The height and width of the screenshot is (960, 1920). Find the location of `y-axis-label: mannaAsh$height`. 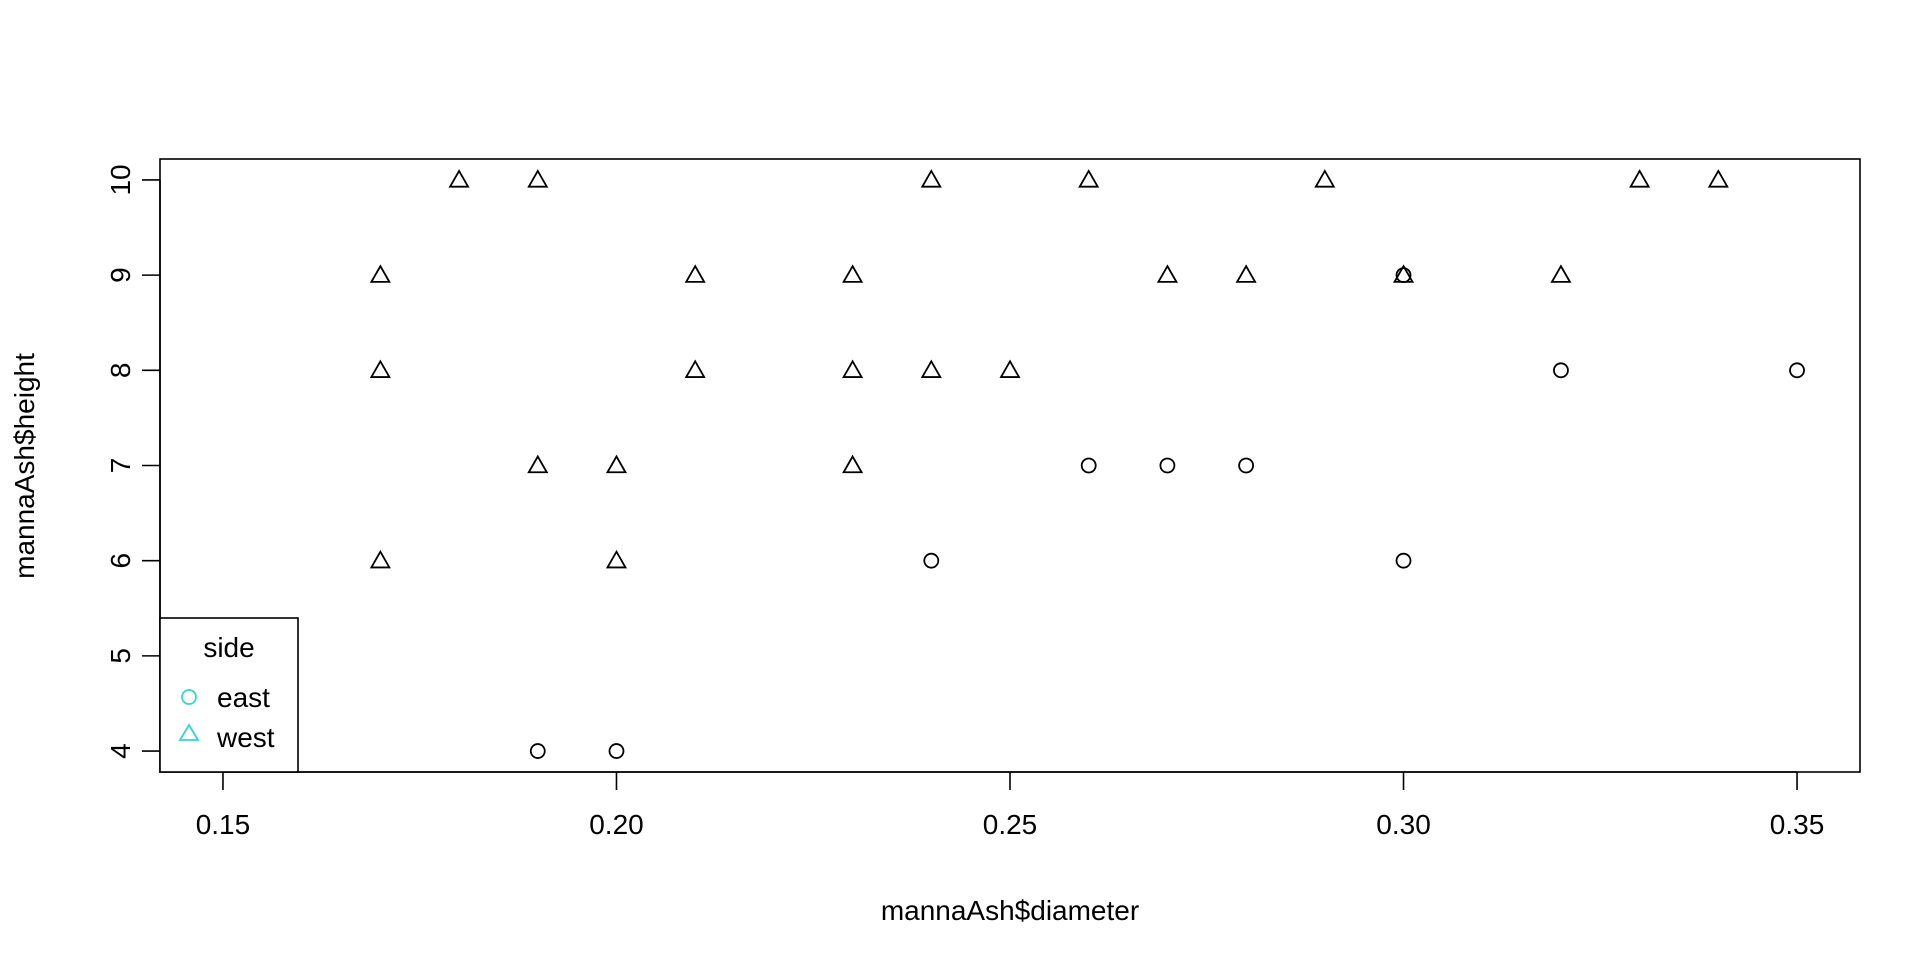

y-axis-label: mannaAsh$height is located at coordinates (24, 466).